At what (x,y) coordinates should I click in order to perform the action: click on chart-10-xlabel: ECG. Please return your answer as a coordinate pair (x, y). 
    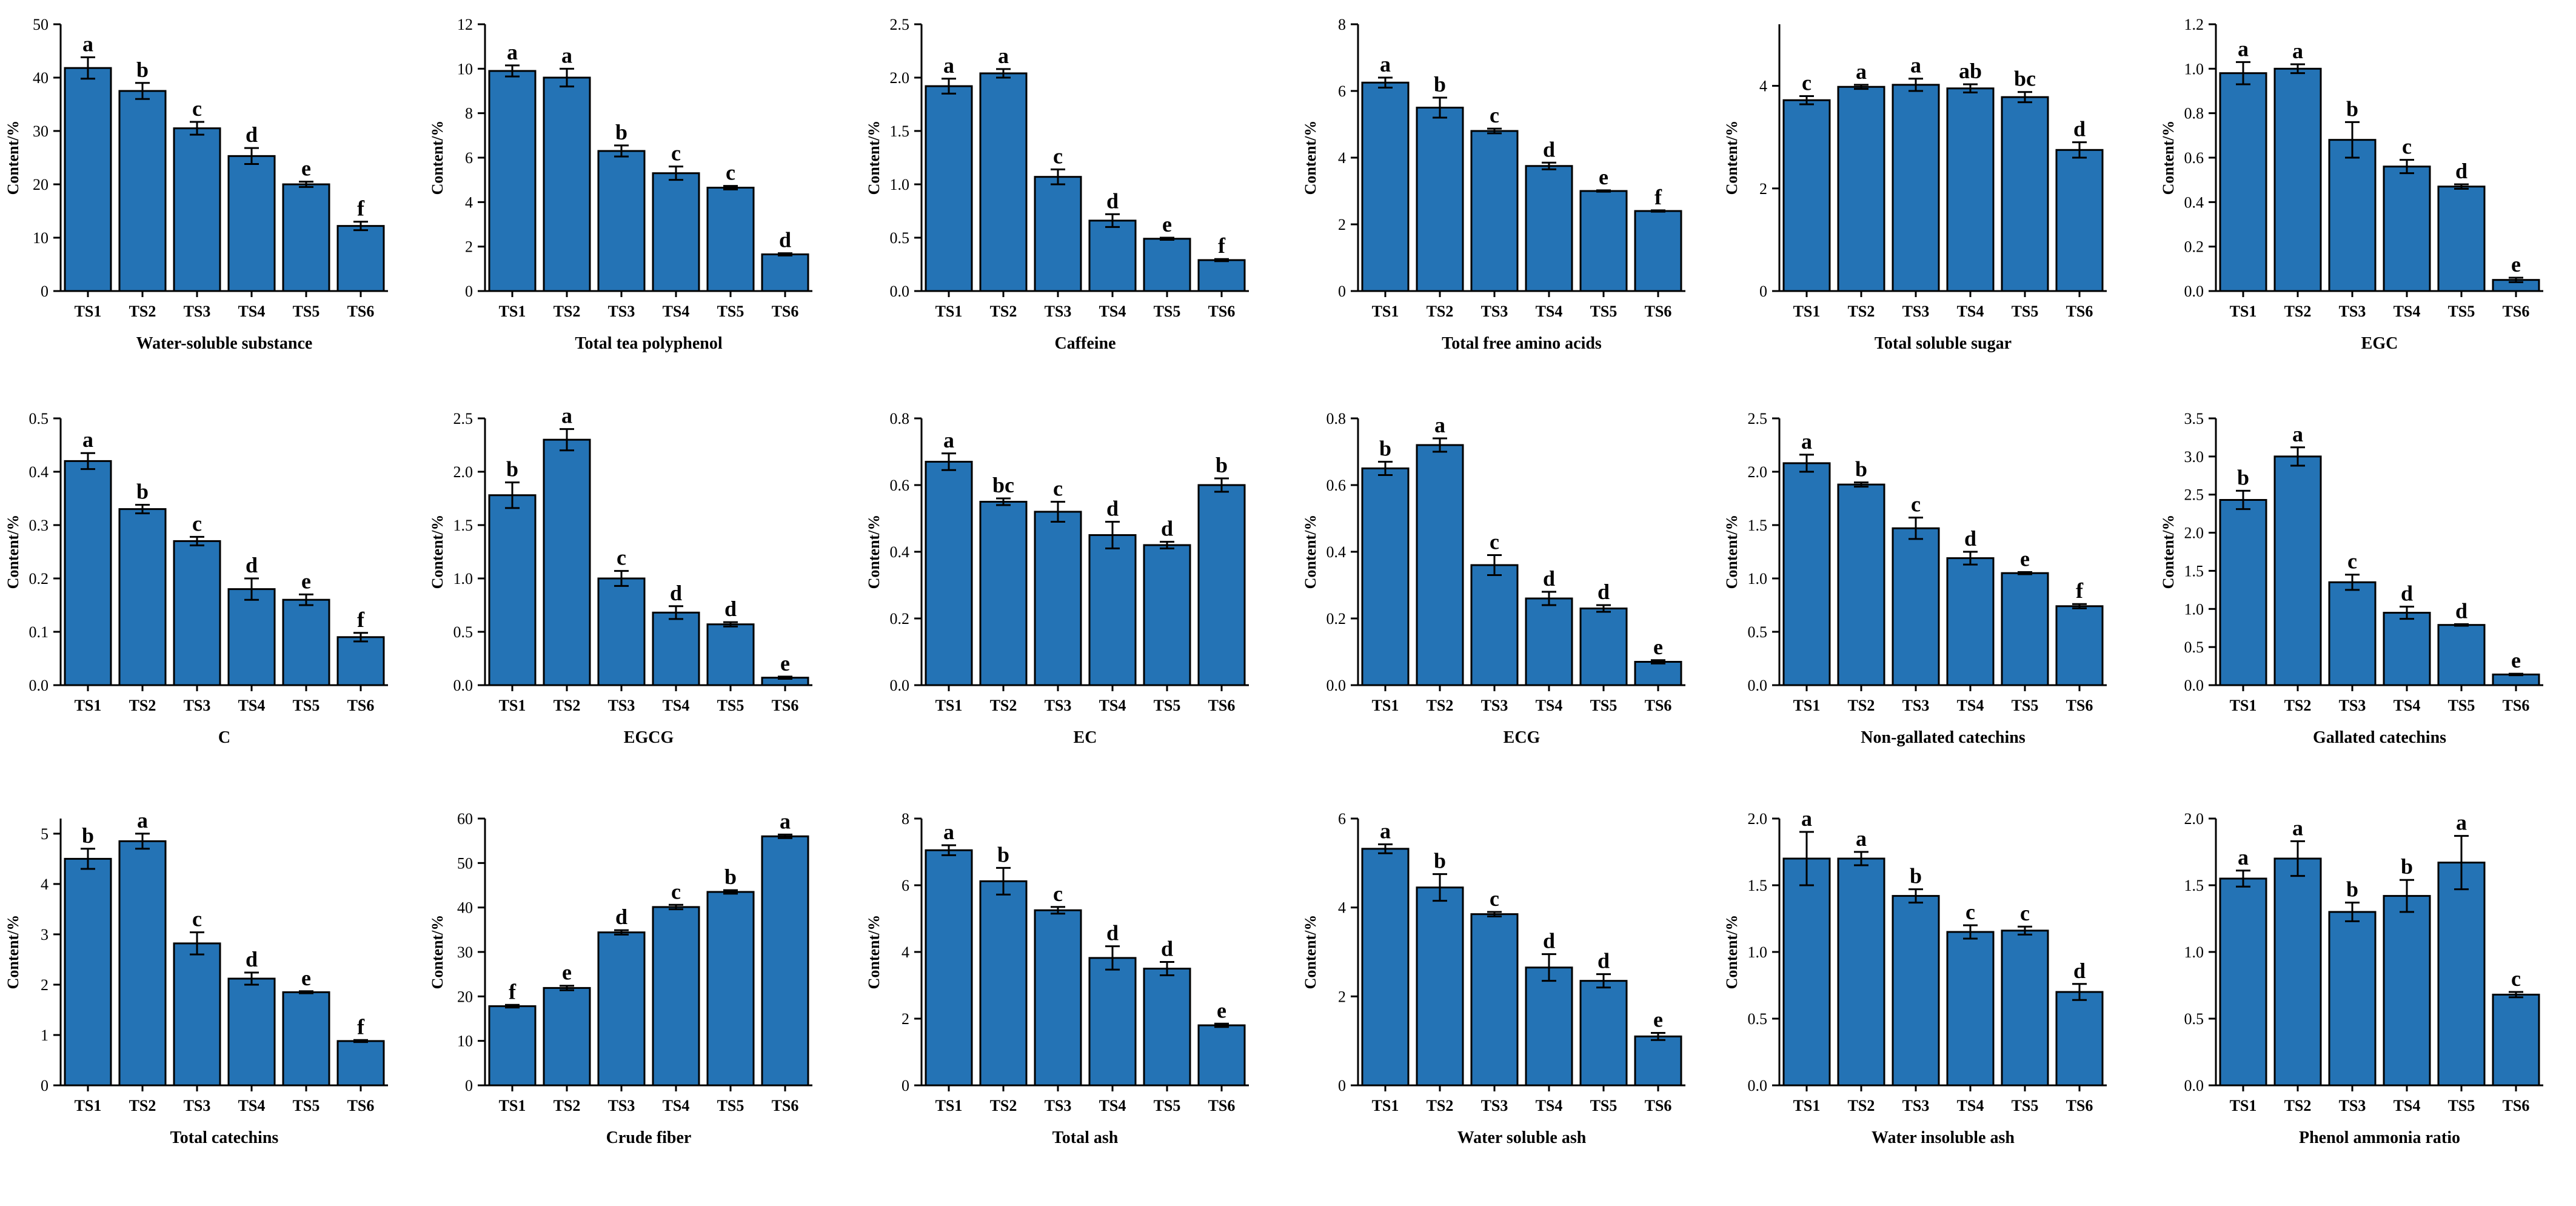
    Looking at the image, I should click on (1522, 737).